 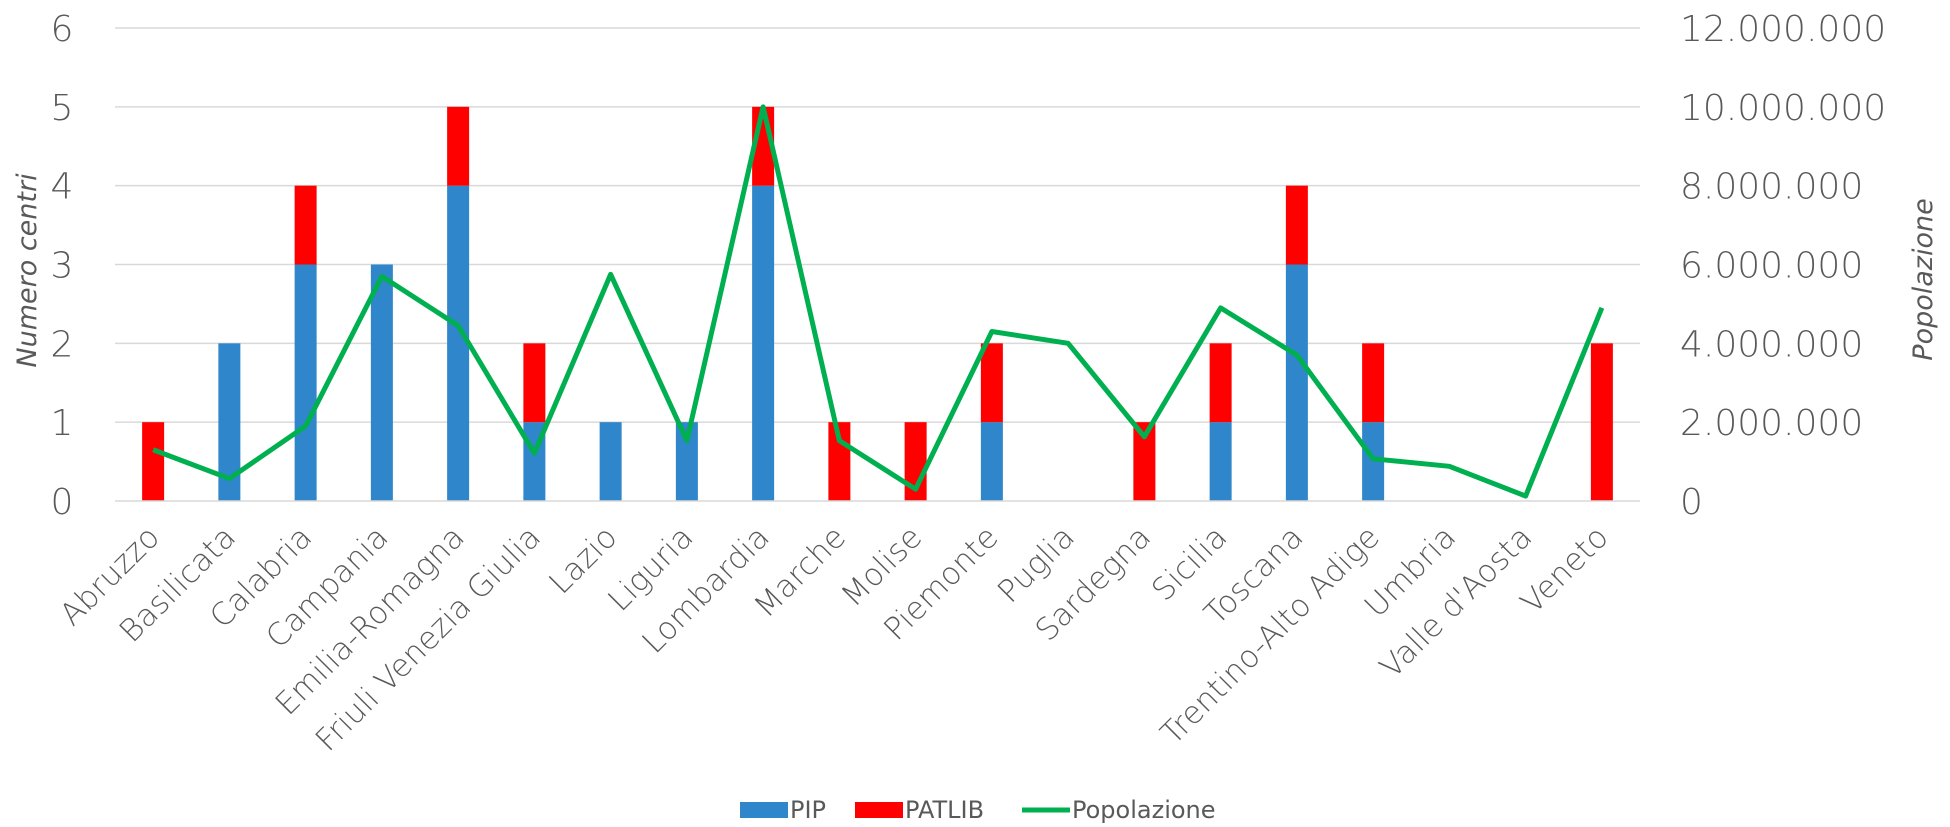 I want to click on bar-pip-lazio, so click(x=611, y=461).